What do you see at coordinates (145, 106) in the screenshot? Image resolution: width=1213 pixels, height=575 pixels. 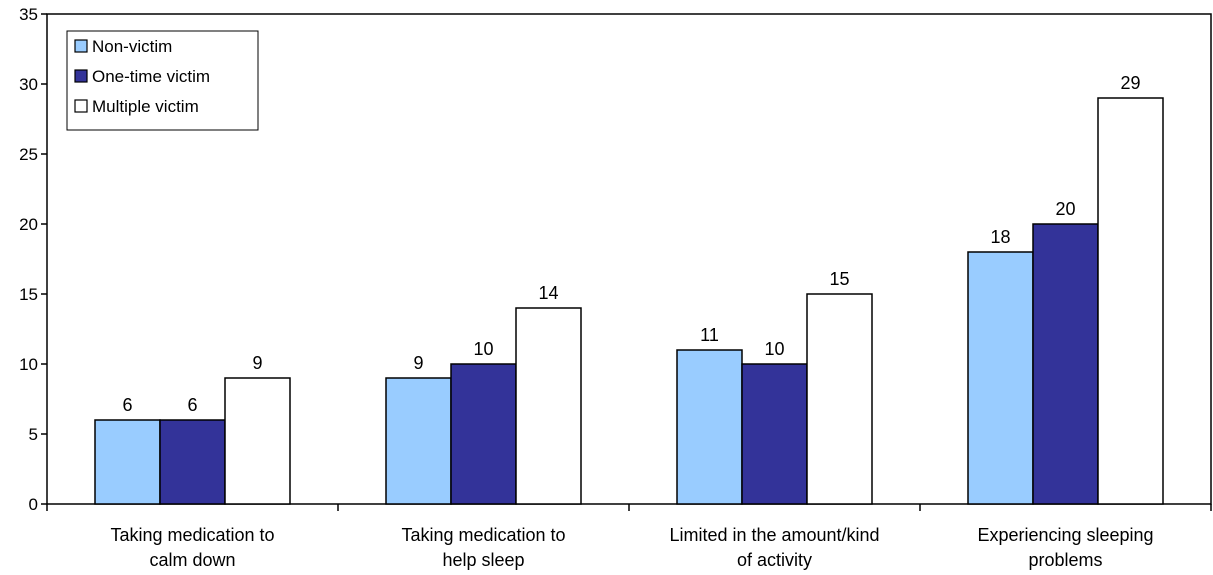 I see `legend-entry: Multiple victim` at bounding box center [145, 106].